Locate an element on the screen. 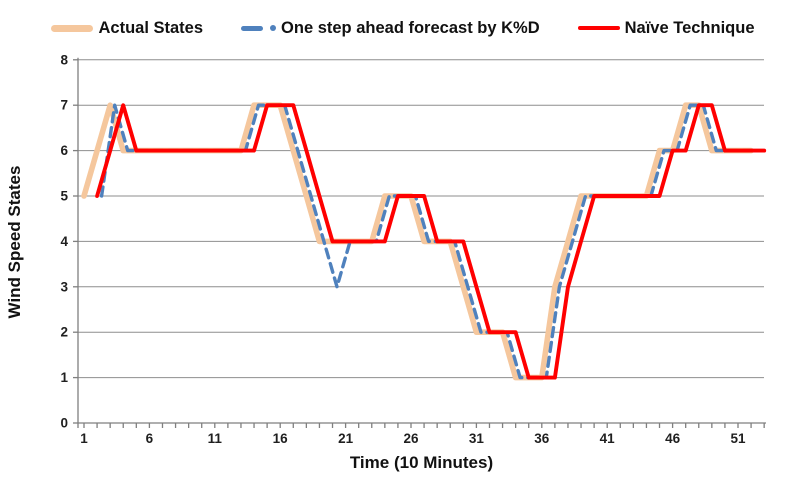 The width and height of the screenshot is (806, 499). svg-text: 41 is located at coordinates (608, 438).